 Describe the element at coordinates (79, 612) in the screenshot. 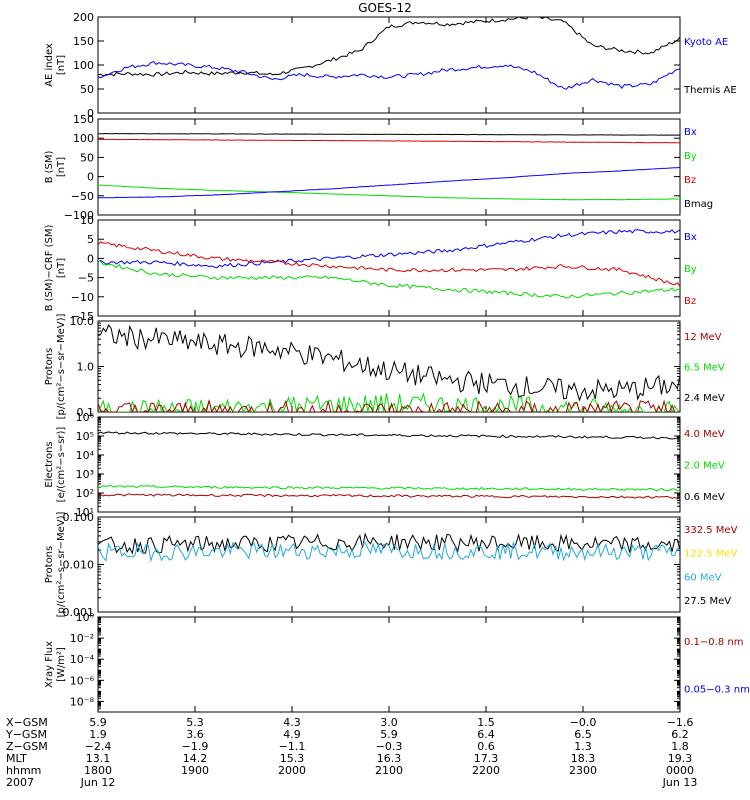

I see `y-tick-label: 0.001` at that location.